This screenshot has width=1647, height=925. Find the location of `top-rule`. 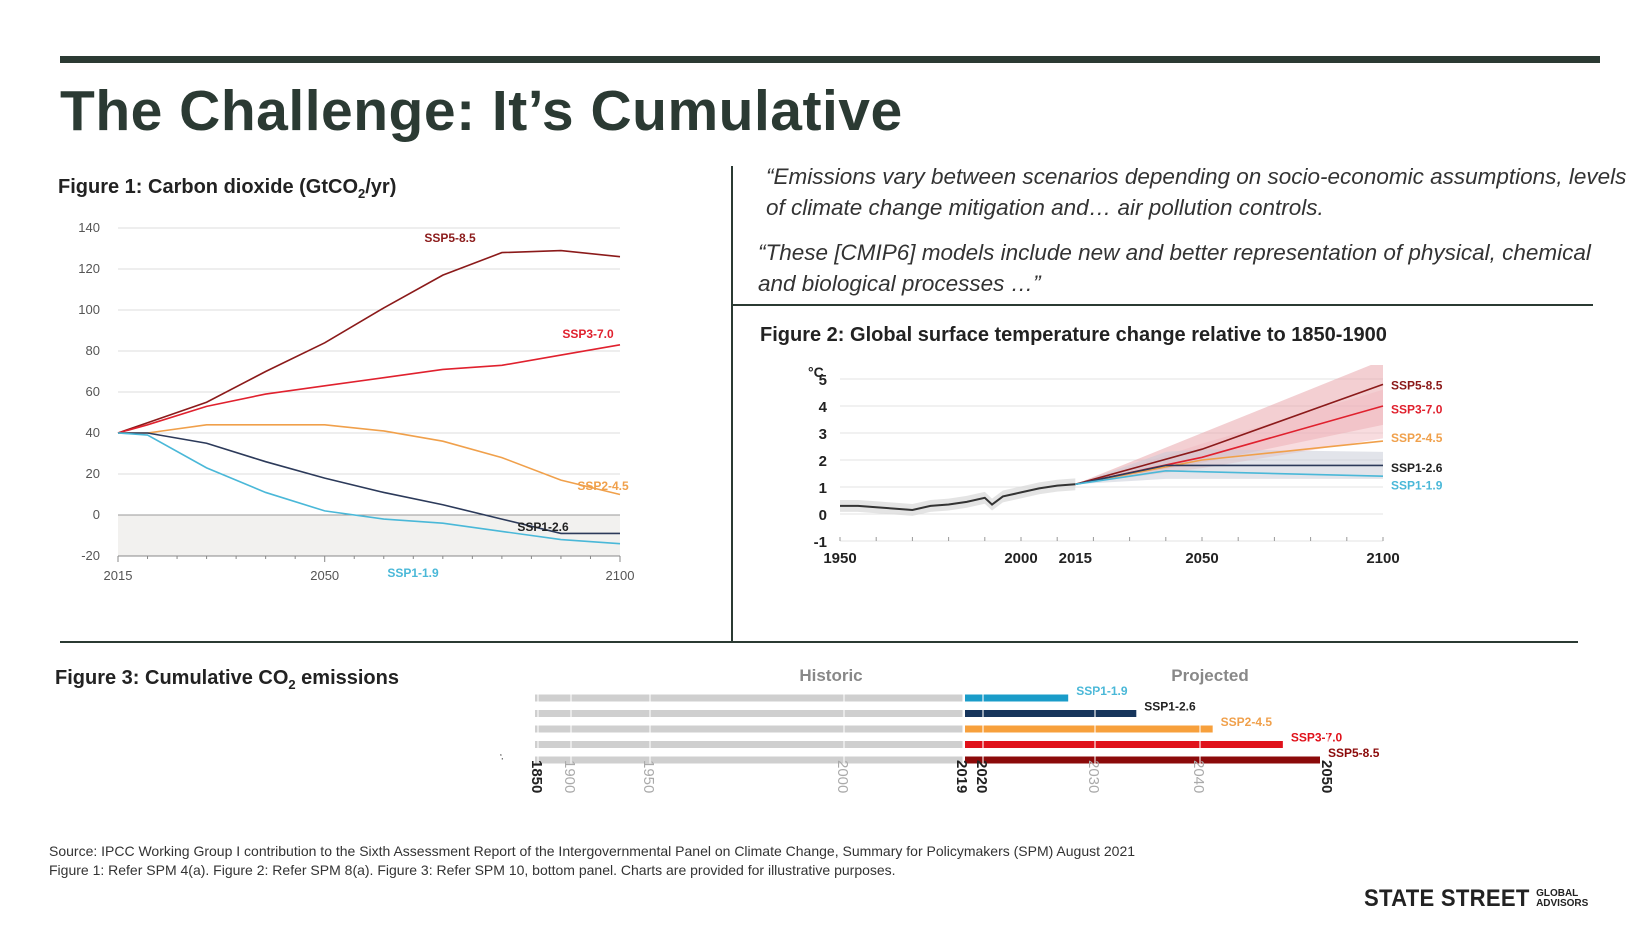

top-rule is located at coordinates (830, 59).